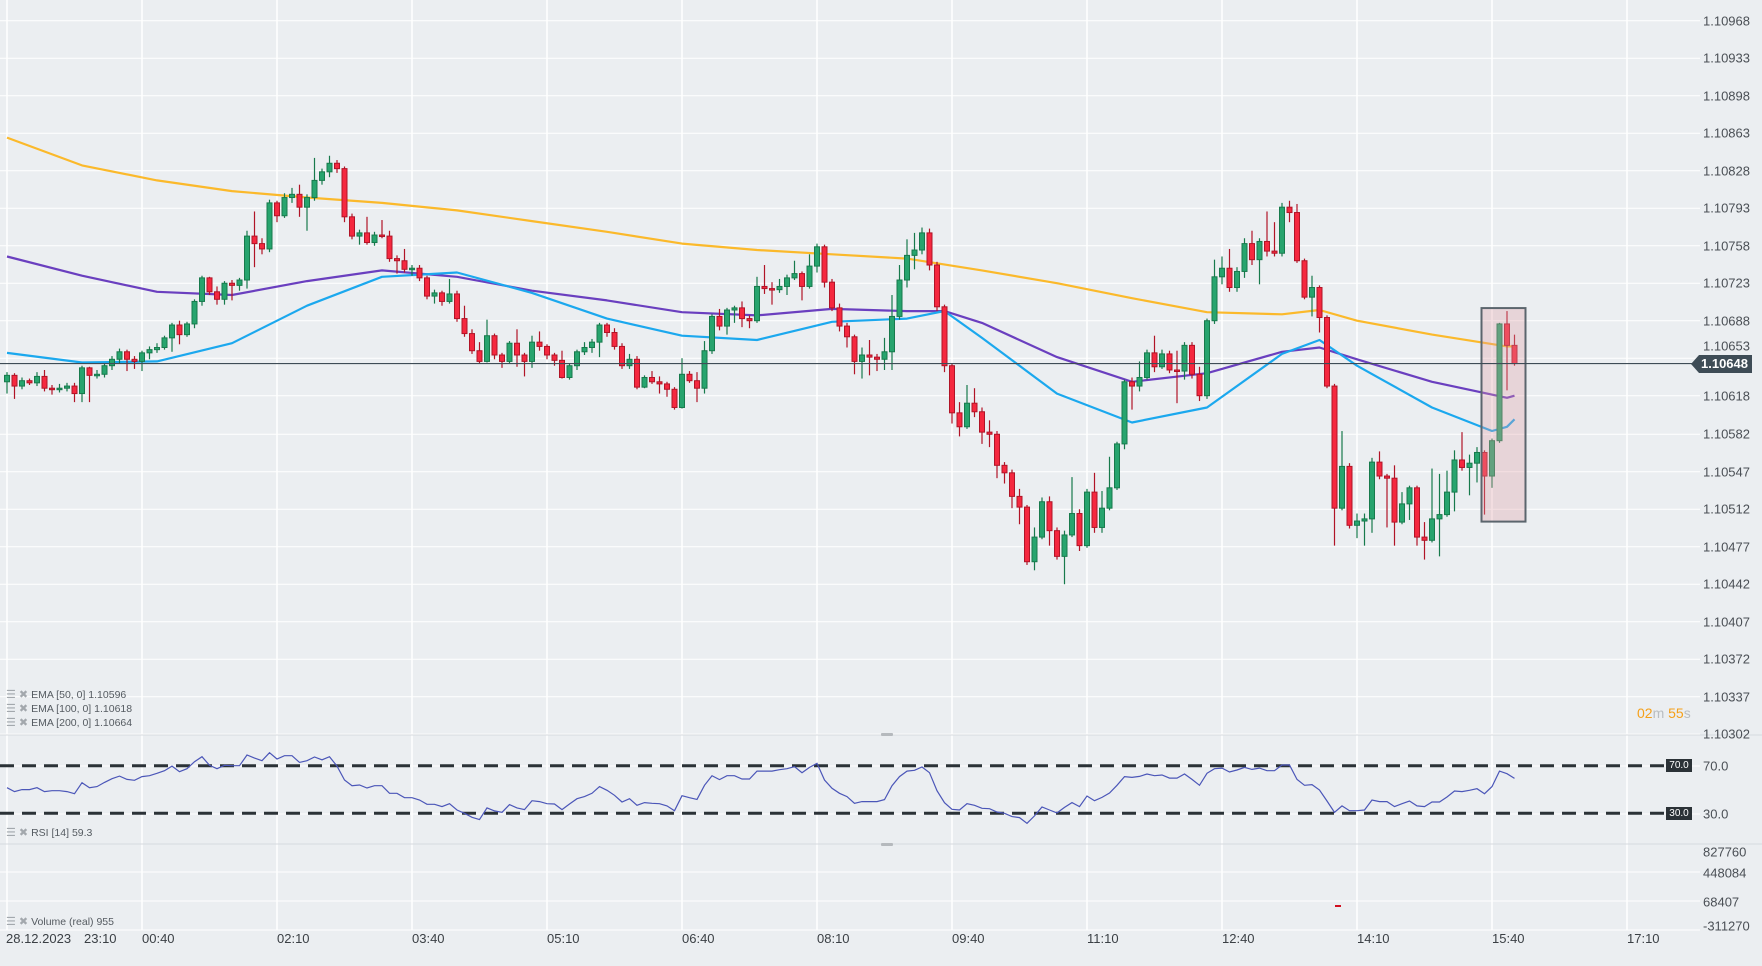 The width and height of the screenshot is (1762, 966). I want to click on legend-ema100: ☰ ✖ EMA [100, 0] 1.10618, so click(69, 709).